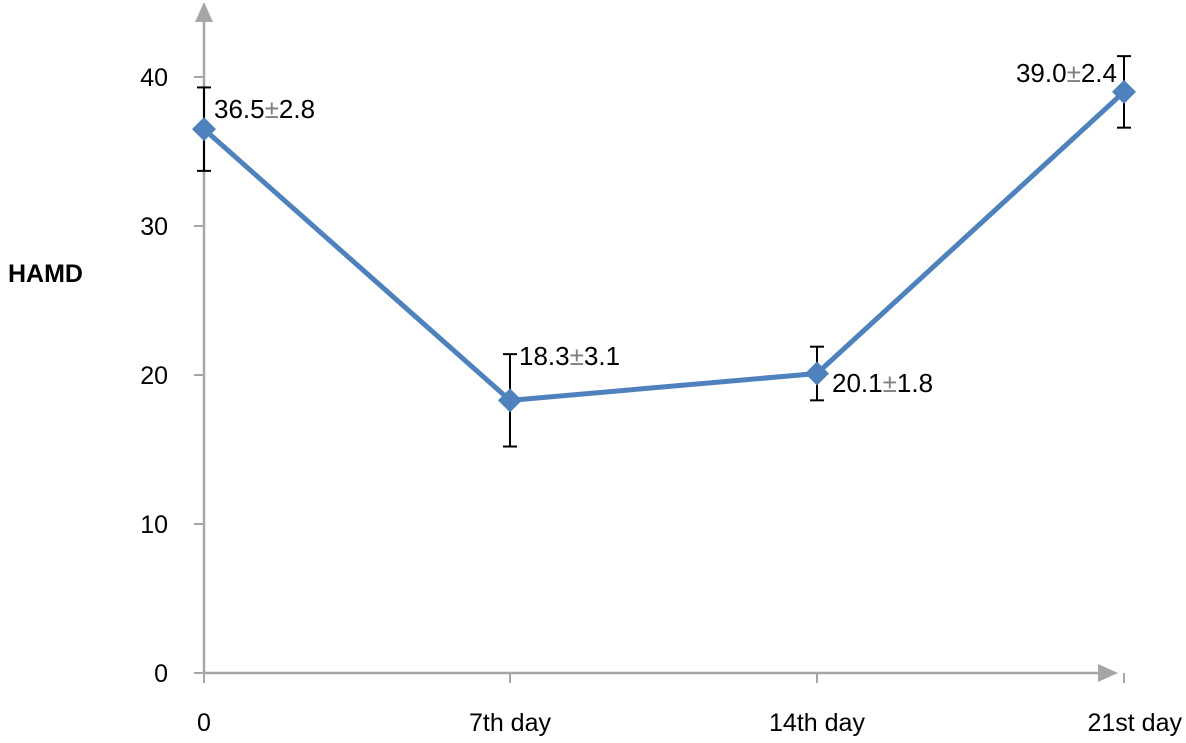 The image size is (1186, 743). What do you see at coordinates (204, 12) in the screenshot?
I see `y-axis-arrow` at bounding box center [204, 12].